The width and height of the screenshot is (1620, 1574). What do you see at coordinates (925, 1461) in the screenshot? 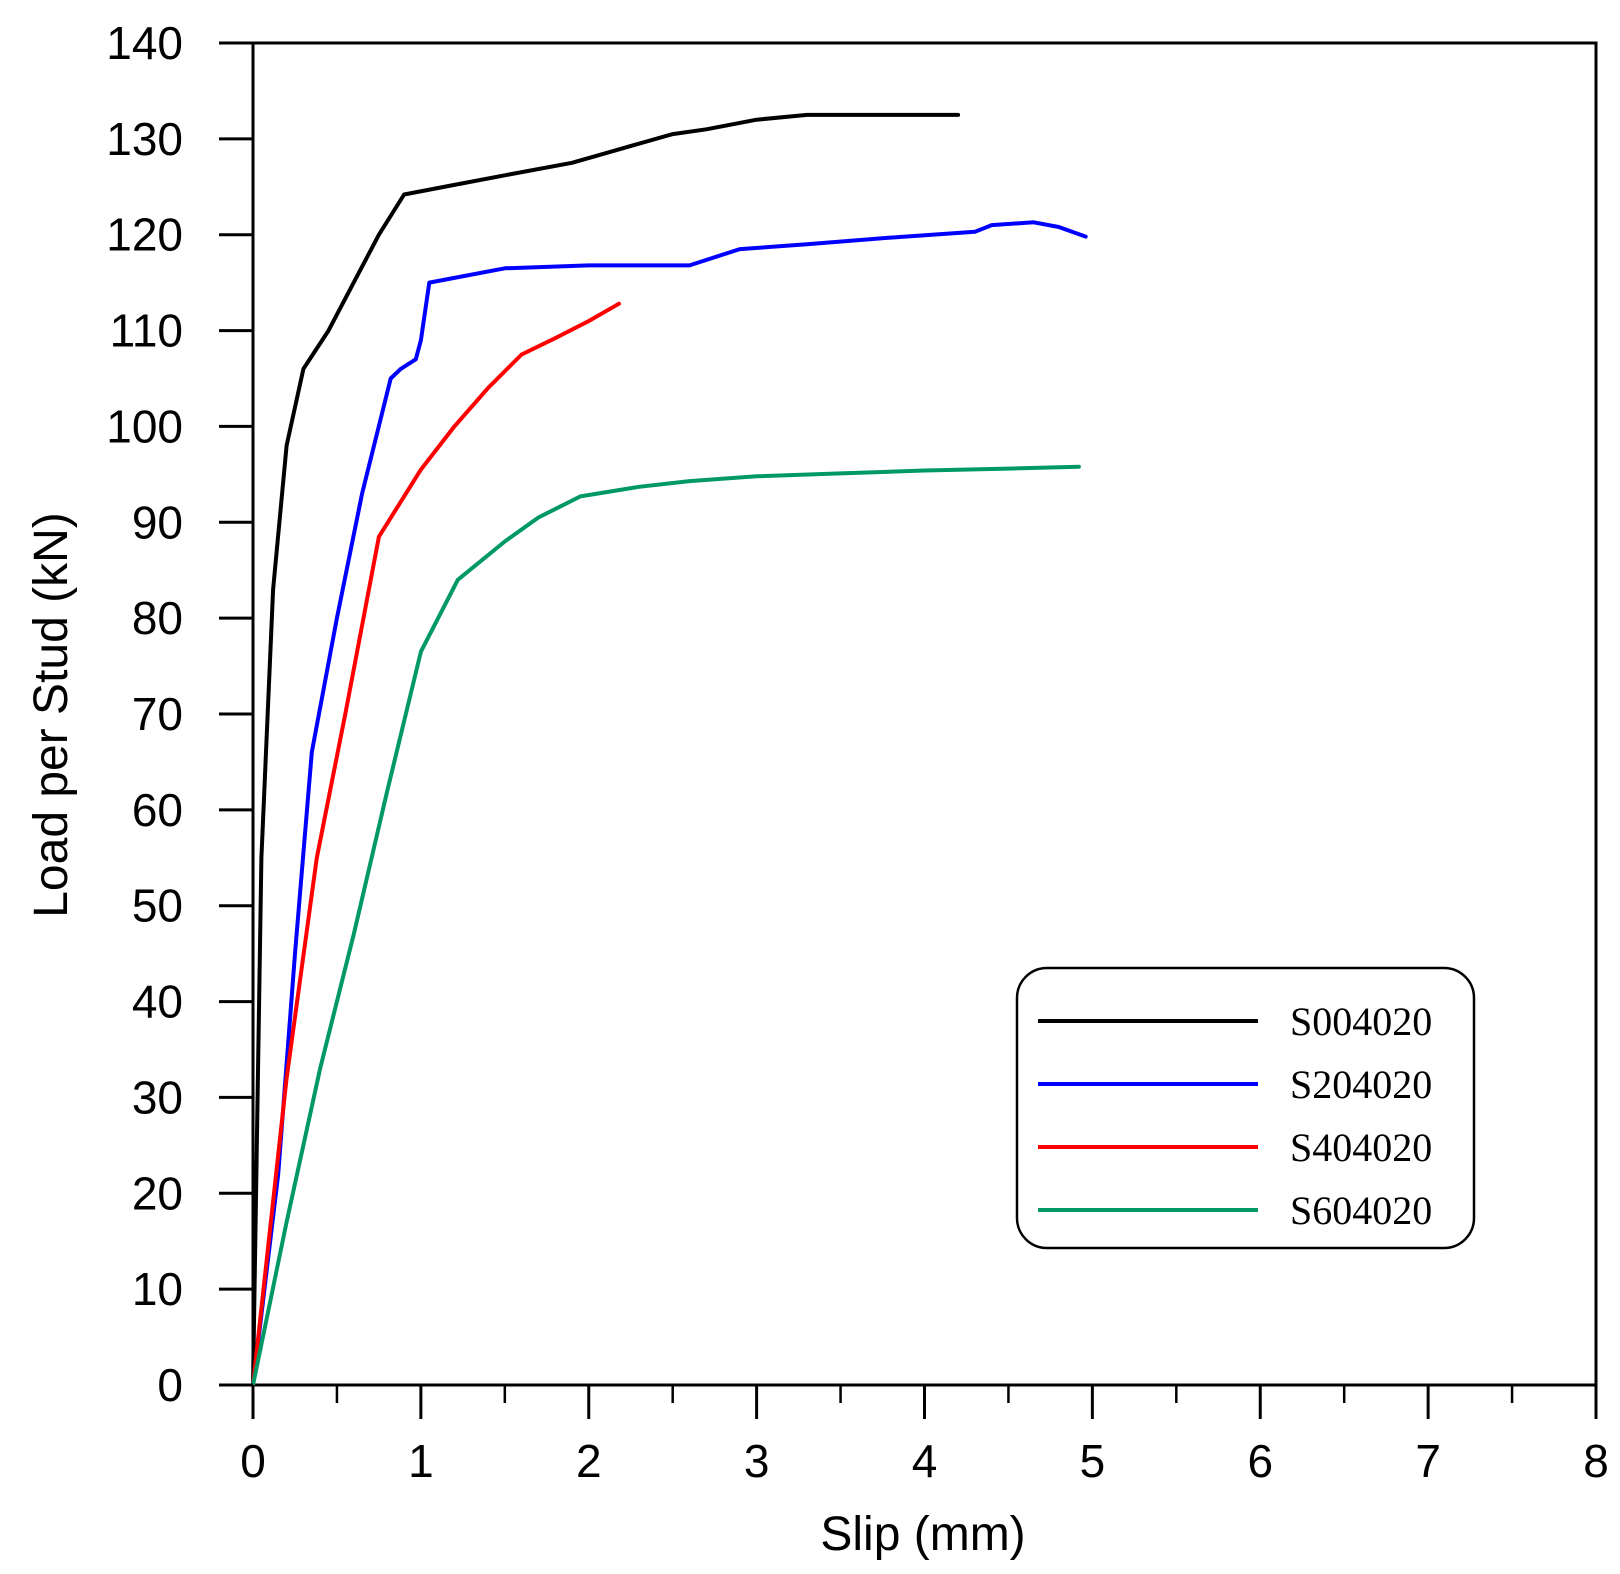
I see `x-tick-label: 4` at bounding box center [925, 1461].